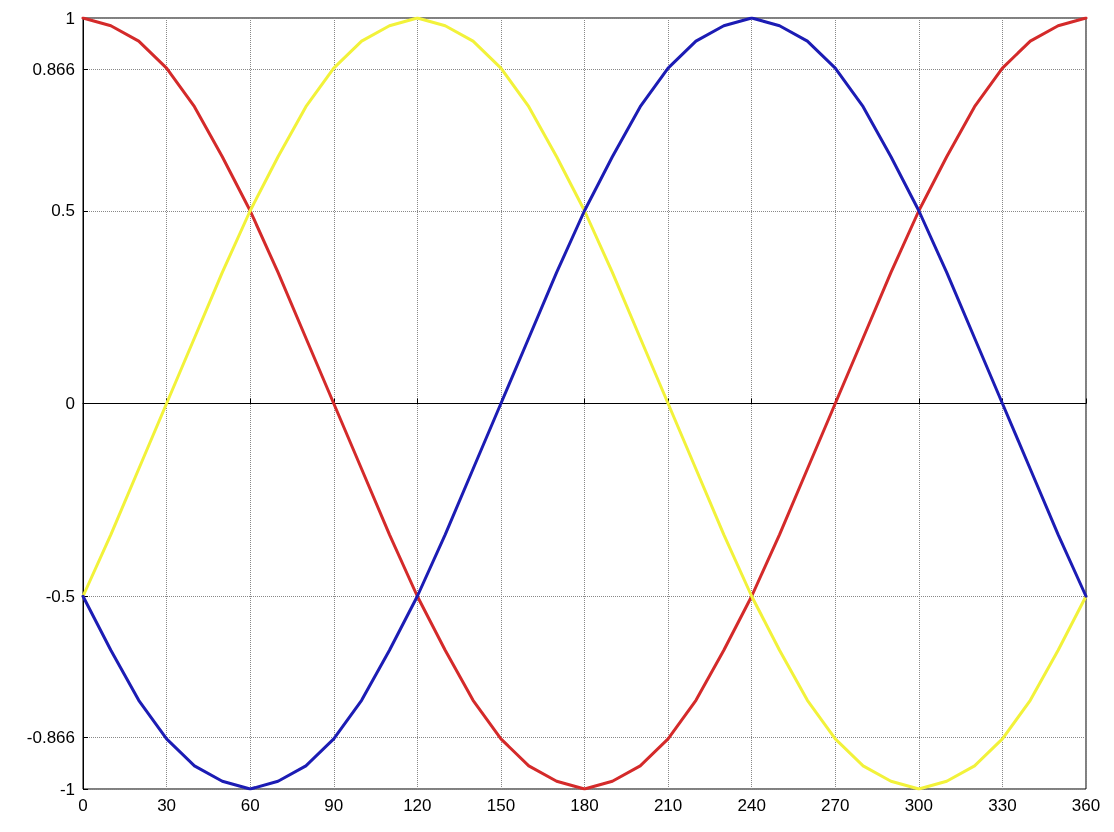 The width and height of the screenshot is (1114, 832). I want to click on x-tick-label: 90, so click(334, 805).